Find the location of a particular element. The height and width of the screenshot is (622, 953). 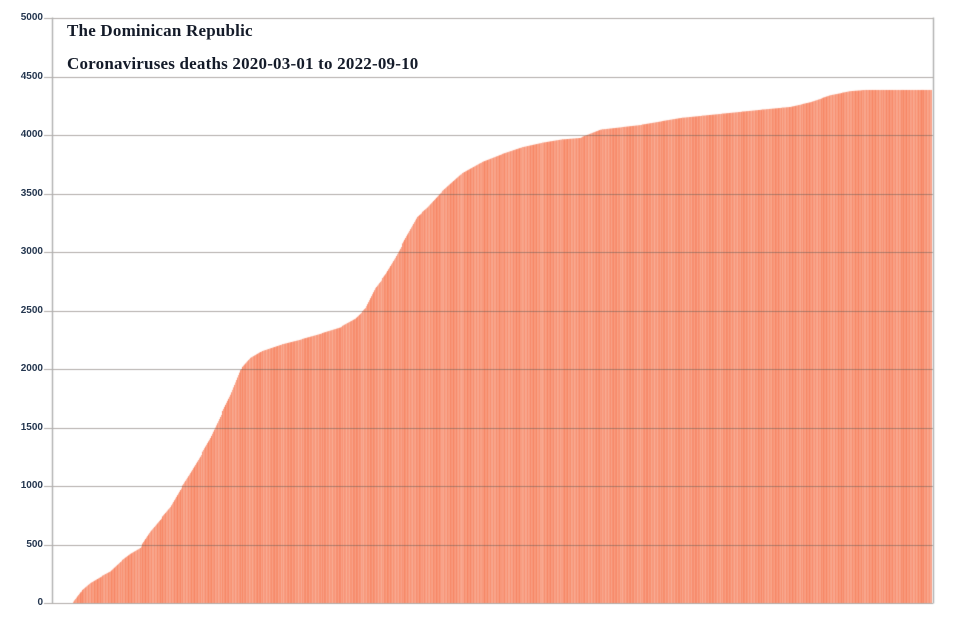

y-tick-label: 500 is located at coordinates (34, 544).